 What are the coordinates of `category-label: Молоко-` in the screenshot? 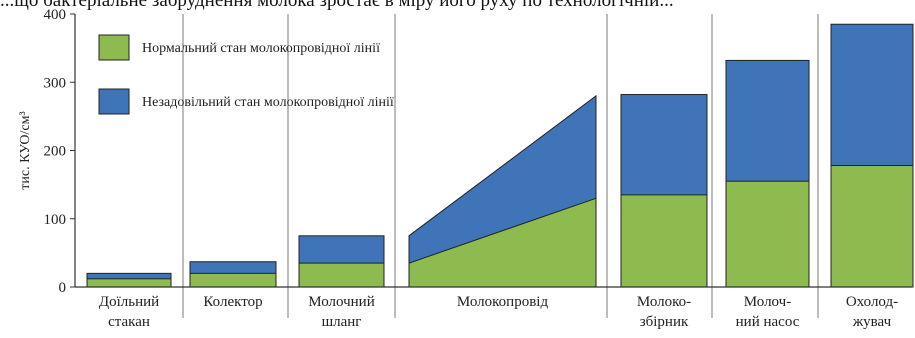 It's located at (664, 302).